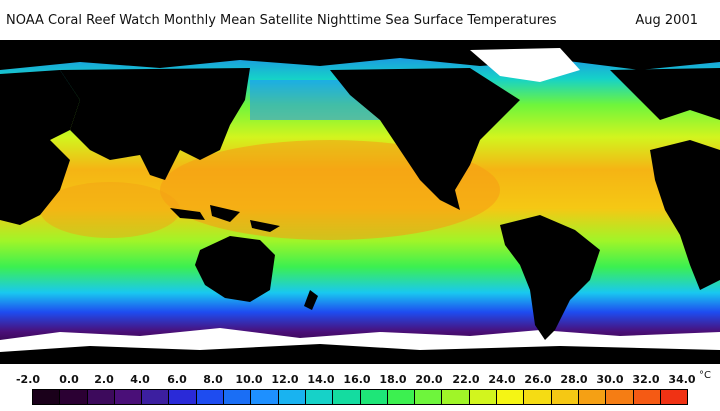 This screenshot has height=411, width=720. What do you see at coordinates (140, 379) in the screenshot?
I see `tick-label: 4.0` at bounding box center [140, 379].